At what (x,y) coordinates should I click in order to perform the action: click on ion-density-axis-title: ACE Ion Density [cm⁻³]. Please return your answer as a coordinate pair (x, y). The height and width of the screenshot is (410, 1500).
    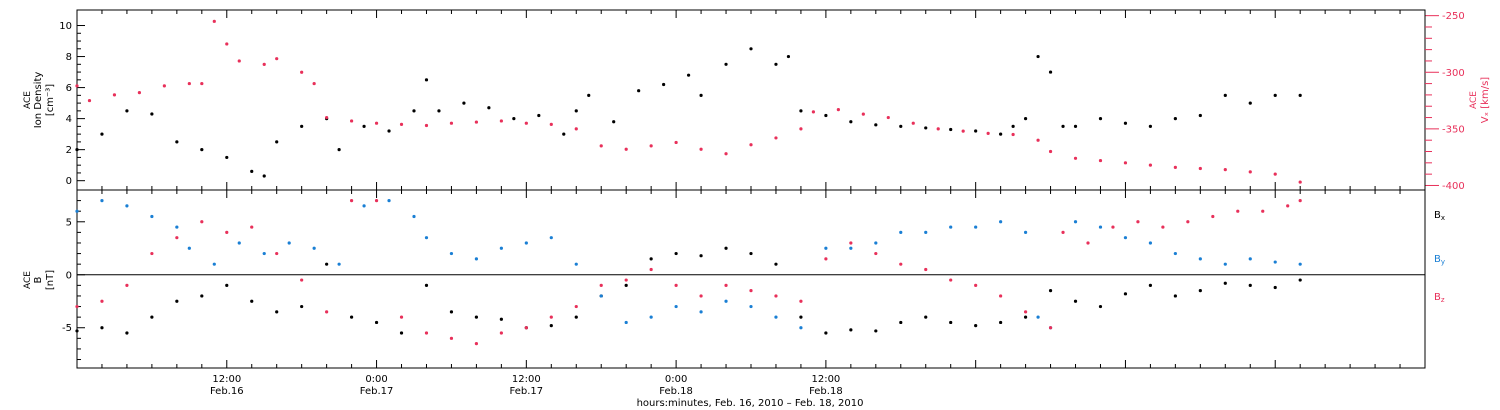
    Looking at the image, I should click on (39, 100).